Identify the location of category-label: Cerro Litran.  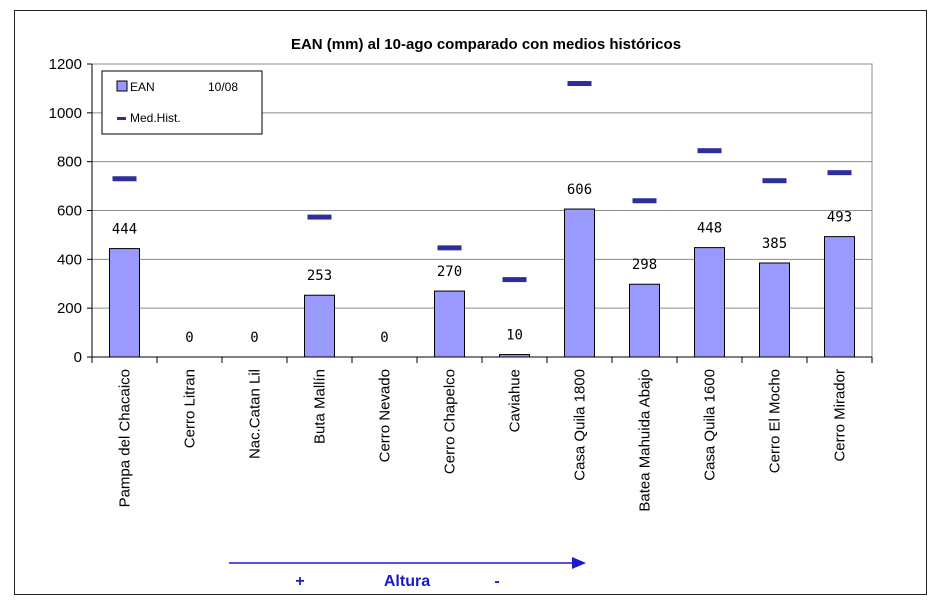
(190, 408).